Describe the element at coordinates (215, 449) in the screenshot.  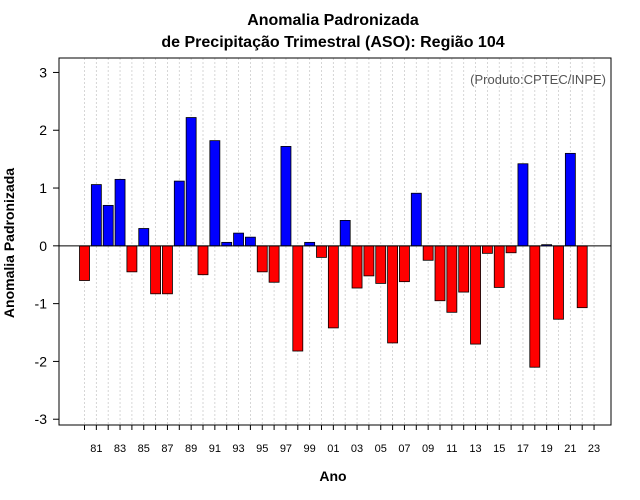
I see `xtick-label-91: 91` at that location.